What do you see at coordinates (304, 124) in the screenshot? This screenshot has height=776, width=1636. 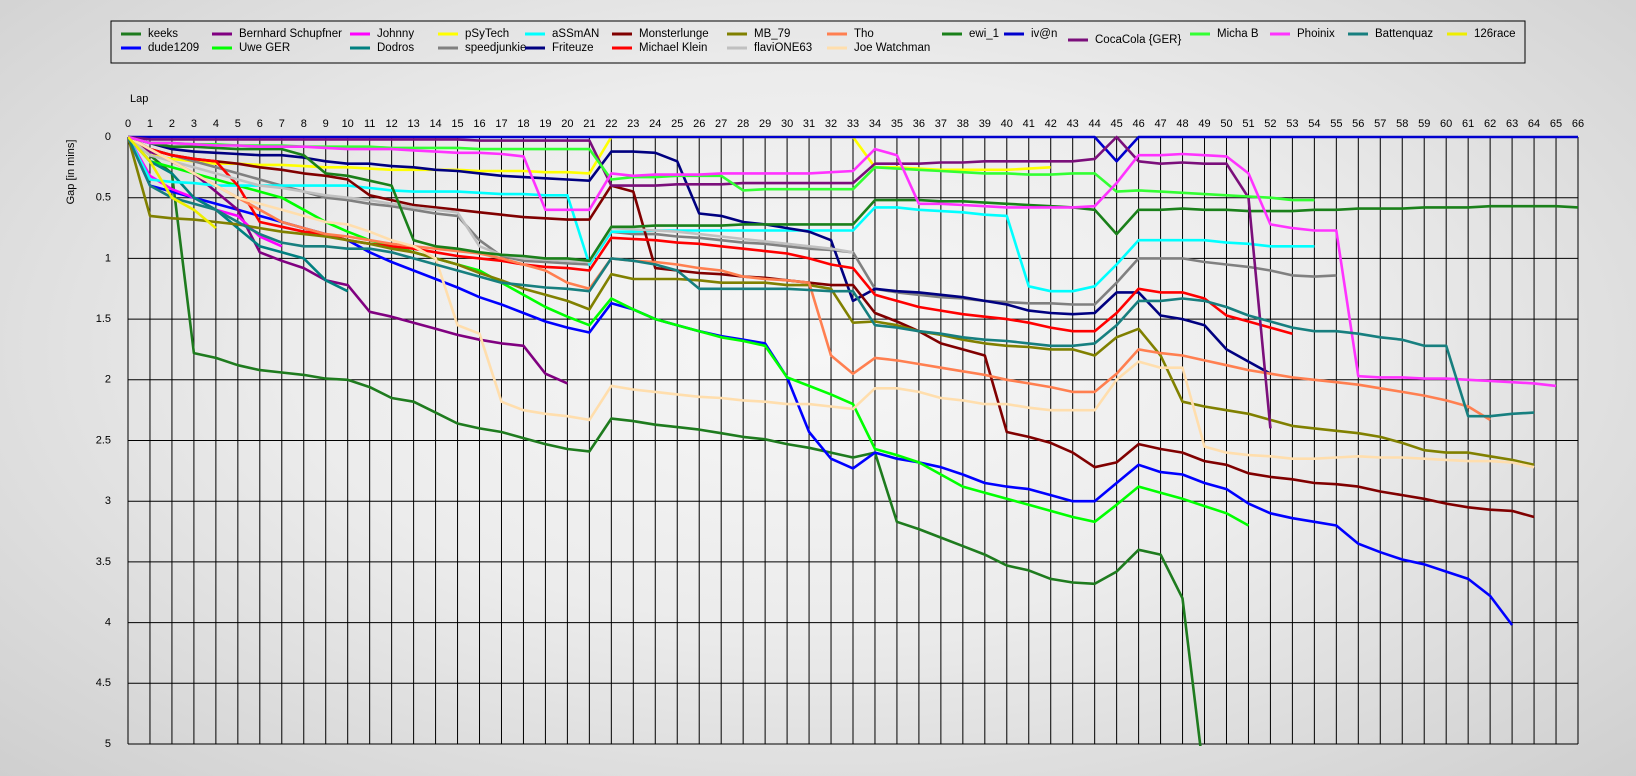 I see `x-tick-label: 8` at bounding box center [304, 124].